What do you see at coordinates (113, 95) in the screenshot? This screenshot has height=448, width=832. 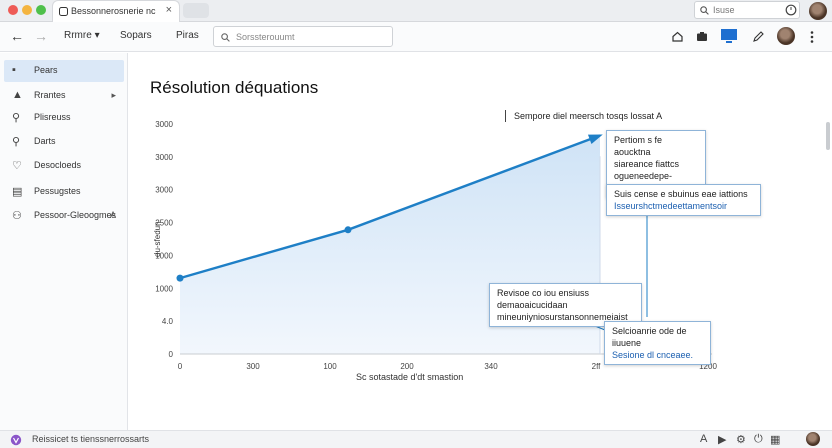 I see `chevron-right-icon: ▸` at bounding box center [113, 95].